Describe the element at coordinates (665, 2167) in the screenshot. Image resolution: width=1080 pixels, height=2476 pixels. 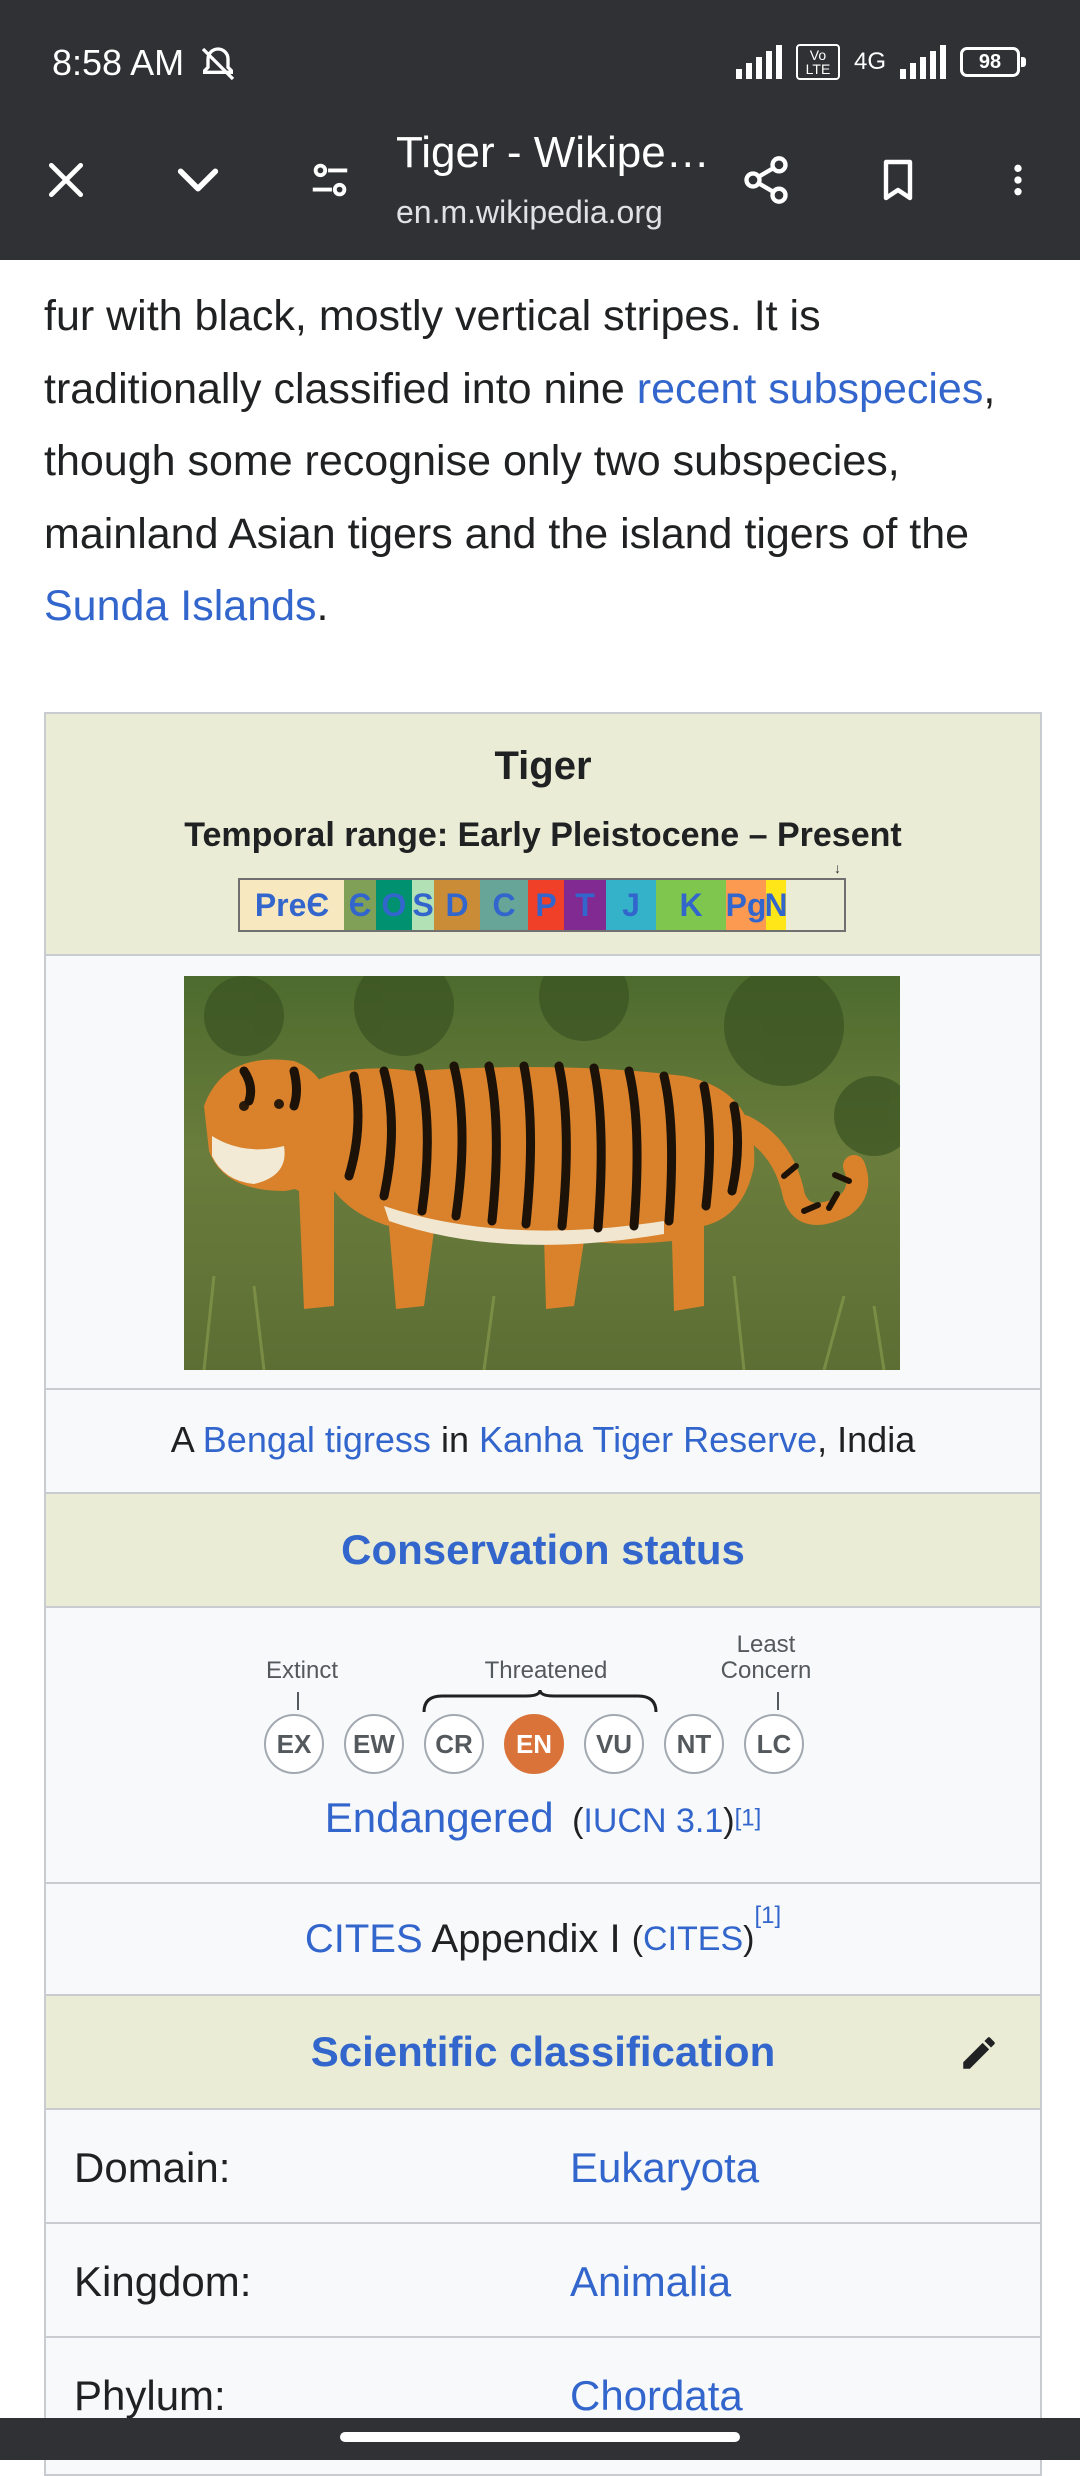
I see `domain-link: Eukaryota` at that location.